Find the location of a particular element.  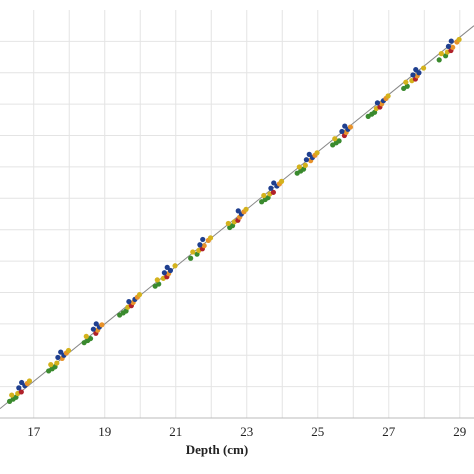

x-tick-label: 27 is located at coordinates (389, 431).